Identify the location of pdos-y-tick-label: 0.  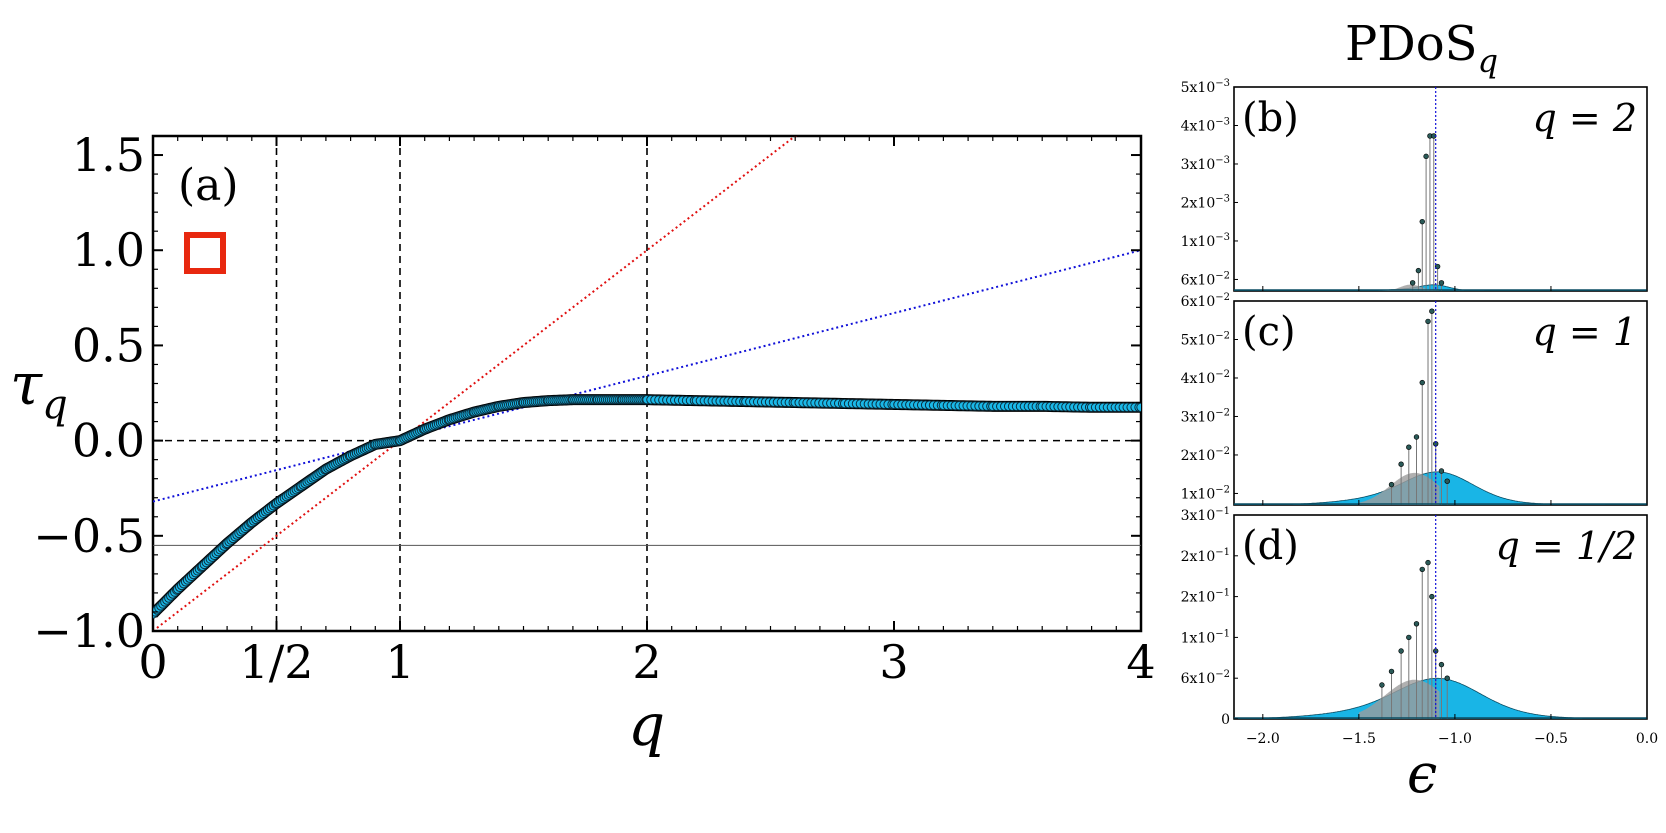
(1225, 720).